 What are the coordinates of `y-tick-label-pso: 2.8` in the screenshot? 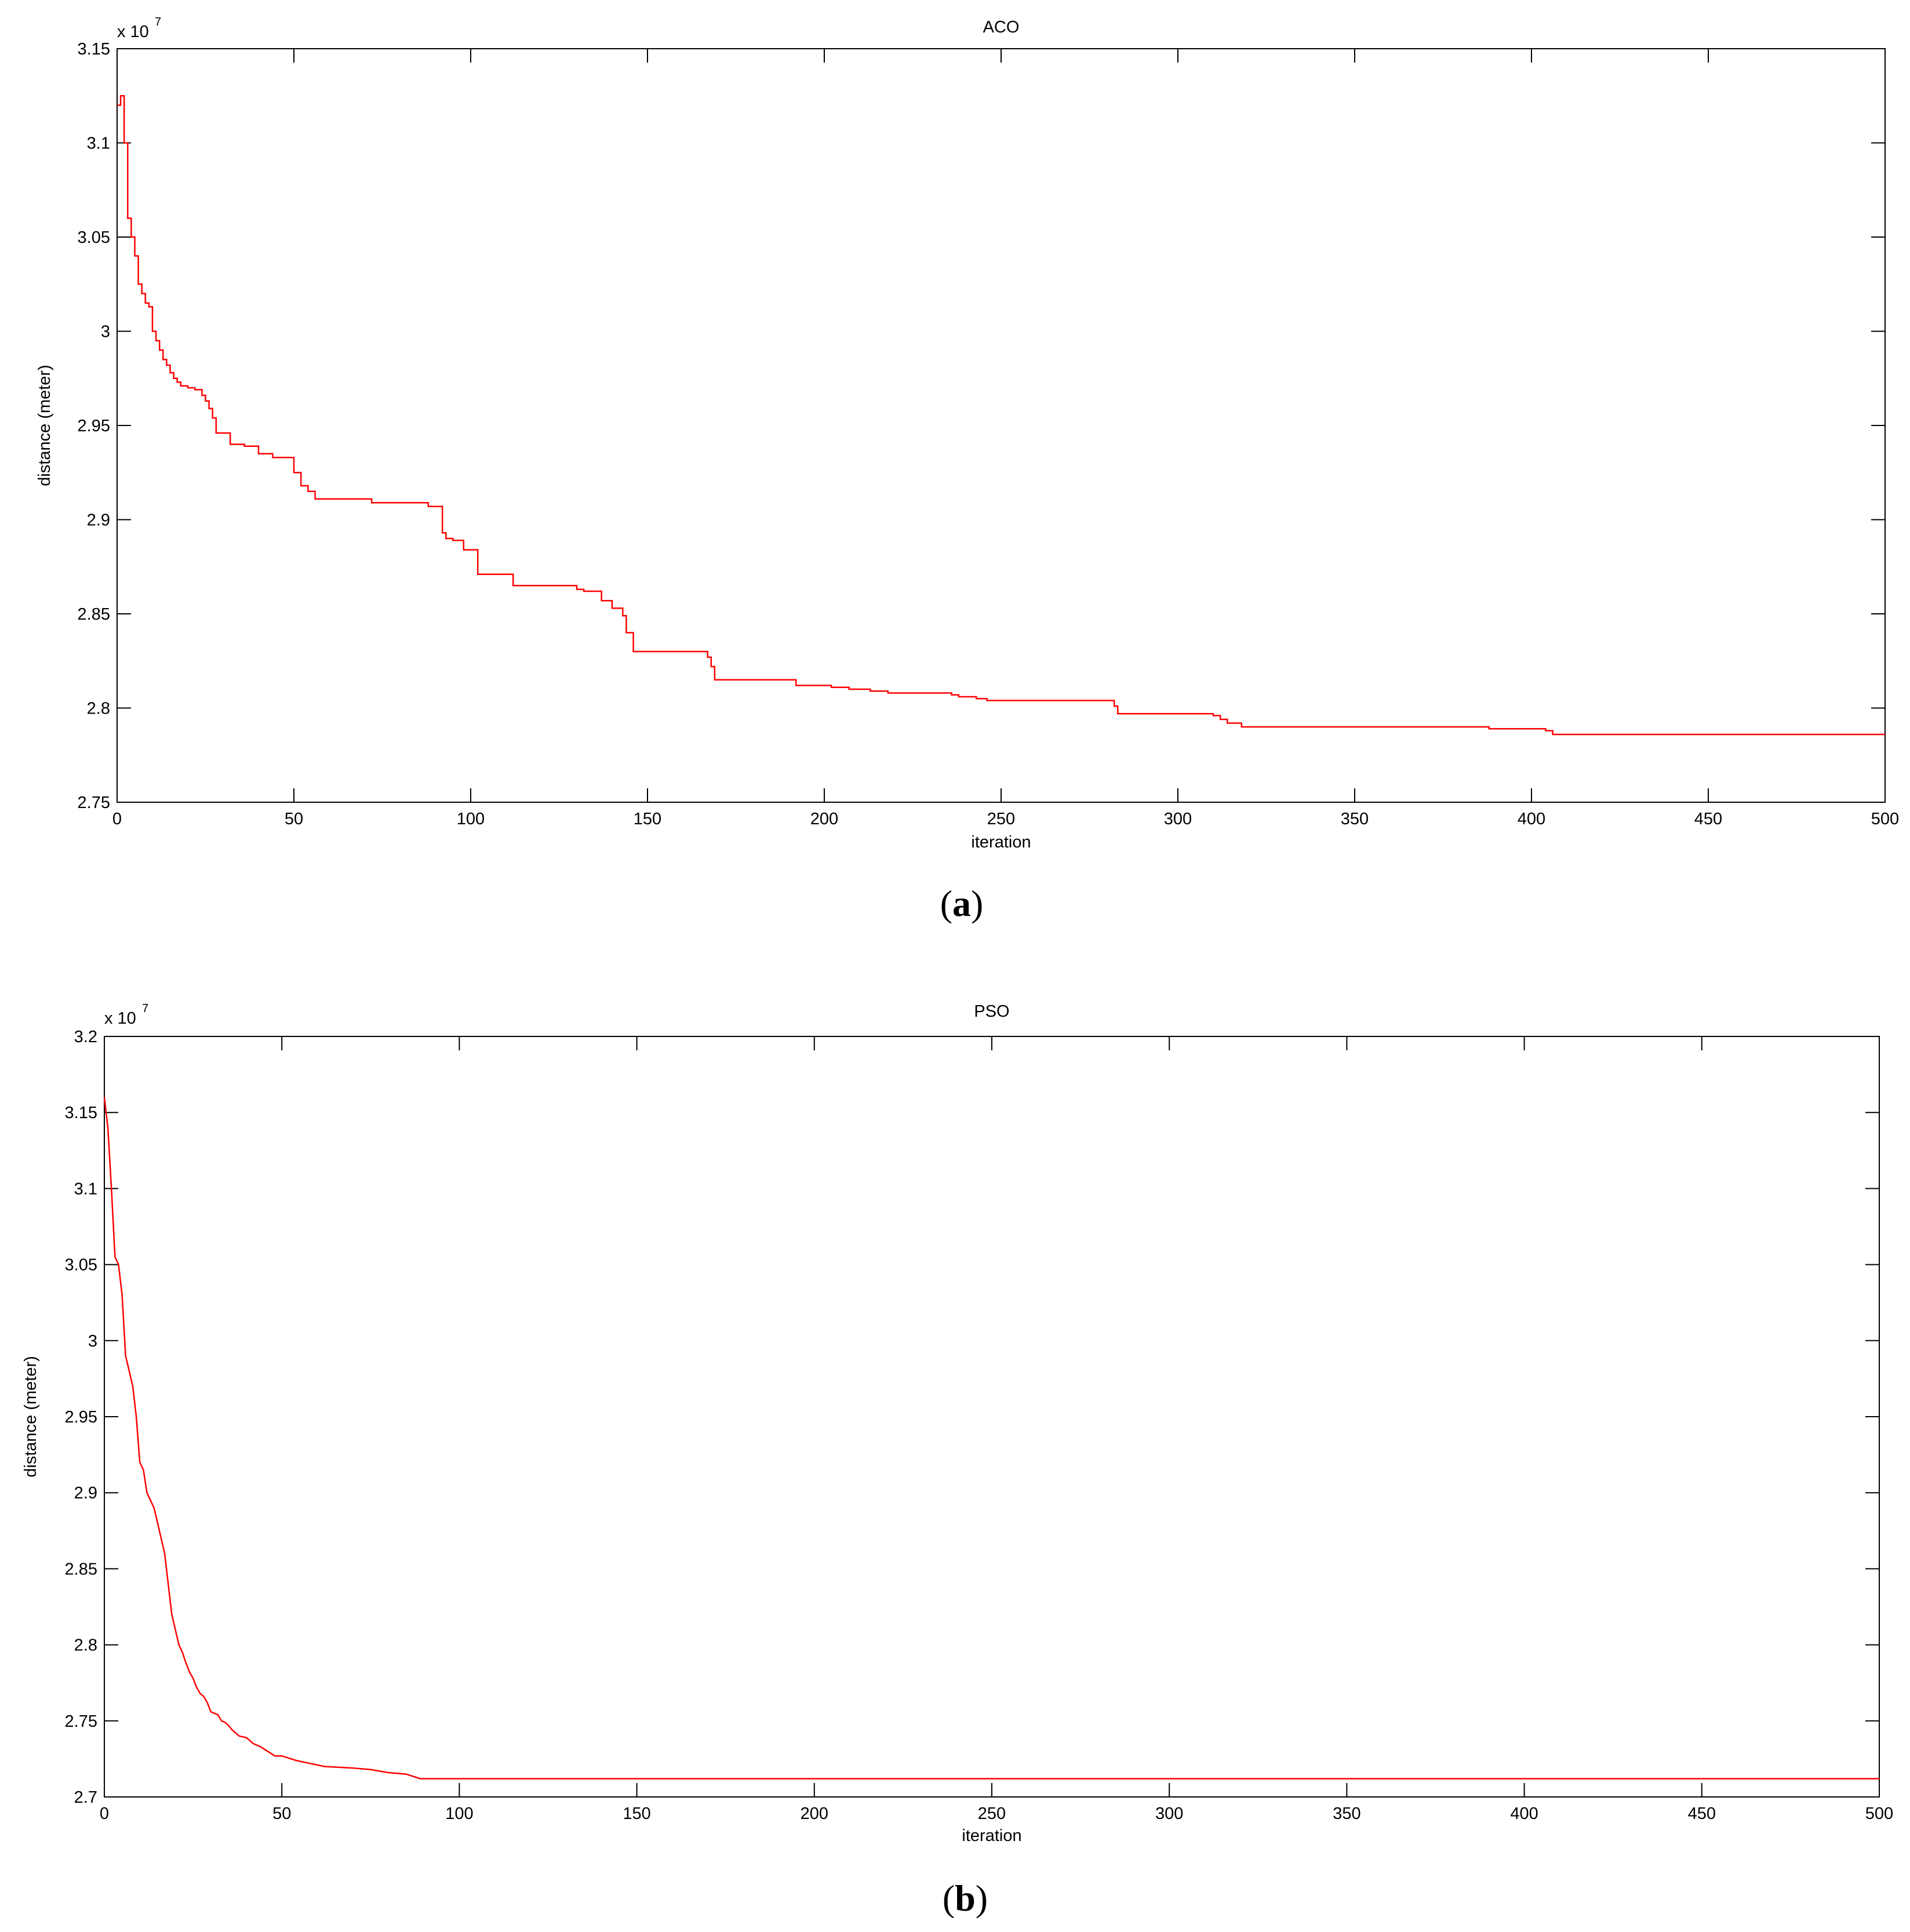 It's located at (85, 1645).